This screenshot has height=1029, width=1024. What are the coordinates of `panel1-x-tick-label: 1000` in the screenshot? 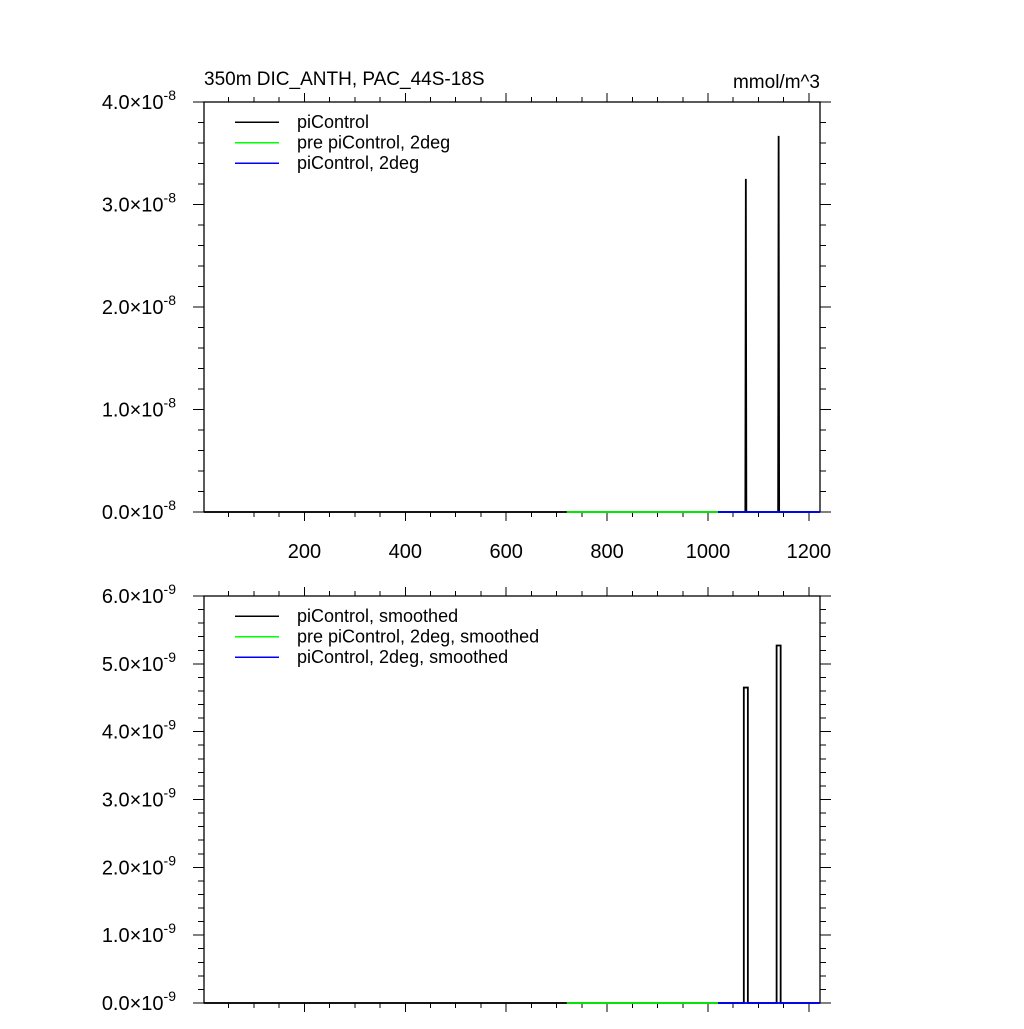 It's located at (708, 552).